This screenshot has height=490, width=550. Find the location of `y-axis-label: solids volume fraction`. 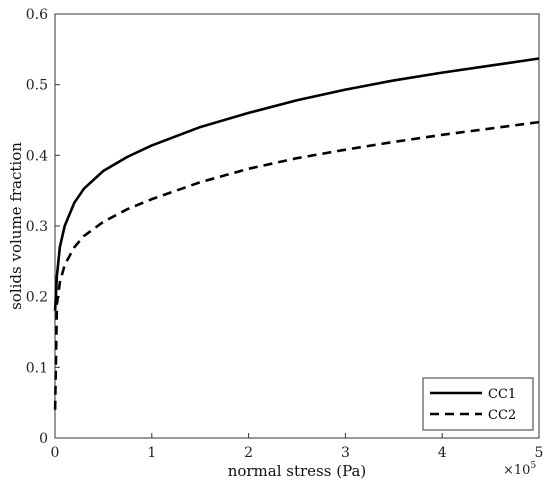

y-axis-label: solids volume fraction is located at coordinates (16, 226).